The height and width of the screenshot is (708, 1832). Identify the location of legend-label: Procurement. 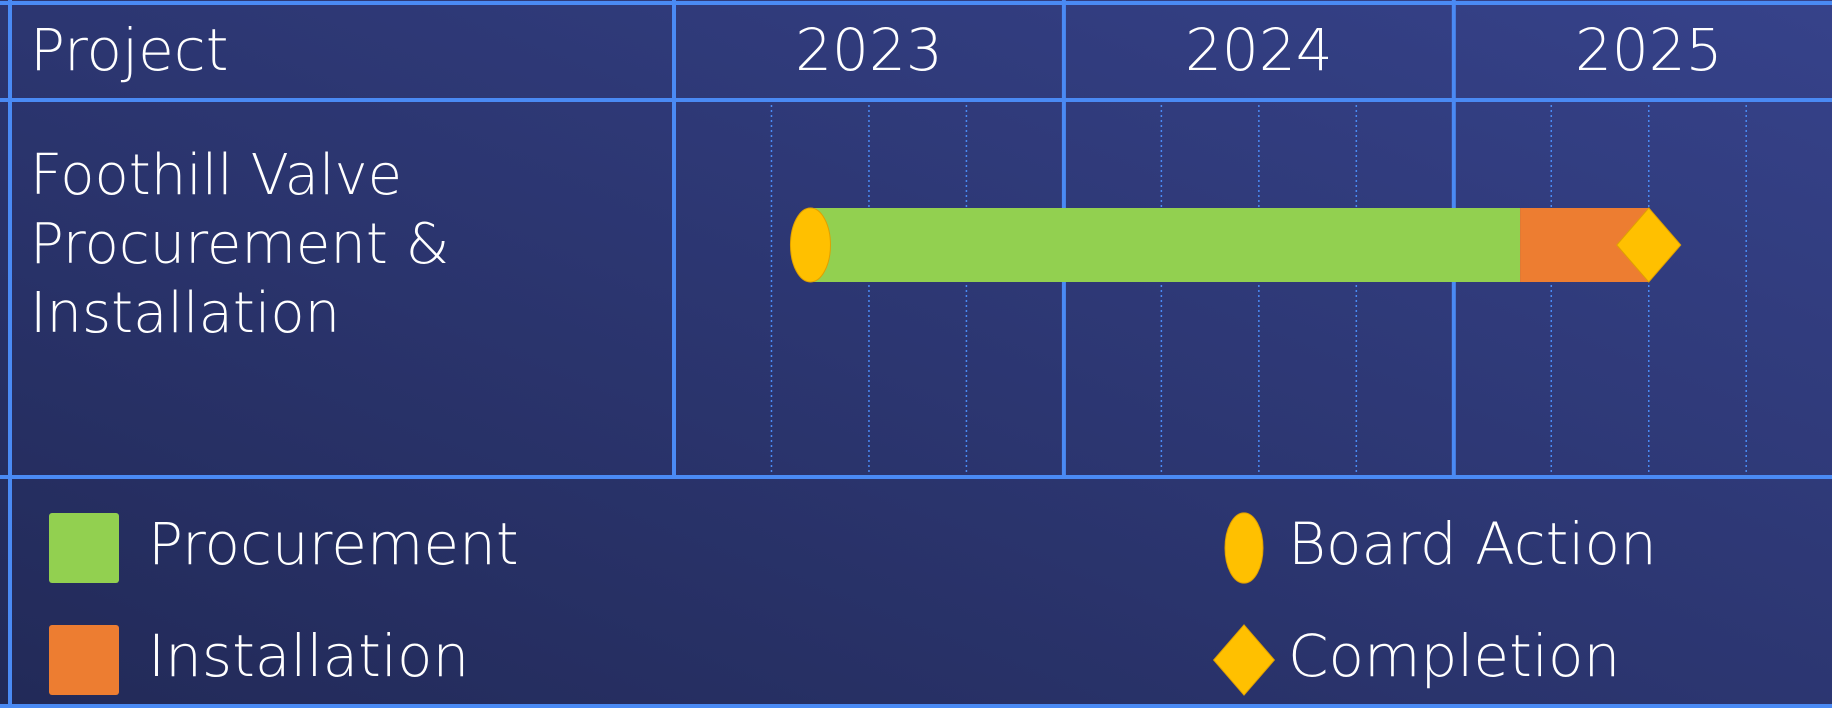
(333, 544).